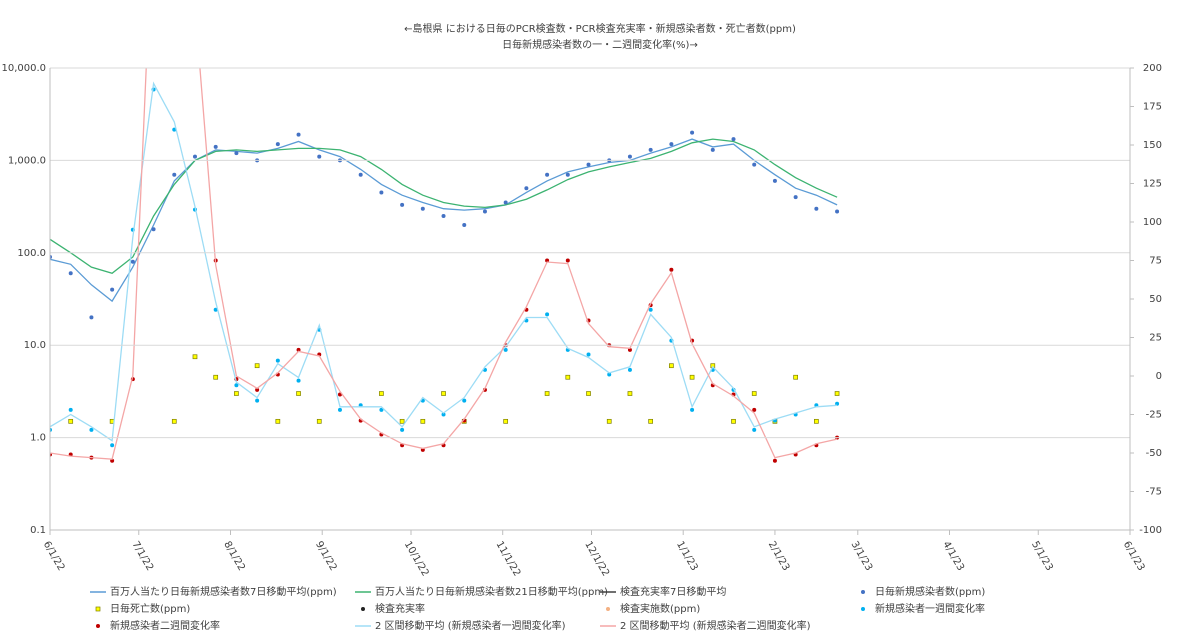  I want to click on y2-tick-label: 0, so click(1159, 376).